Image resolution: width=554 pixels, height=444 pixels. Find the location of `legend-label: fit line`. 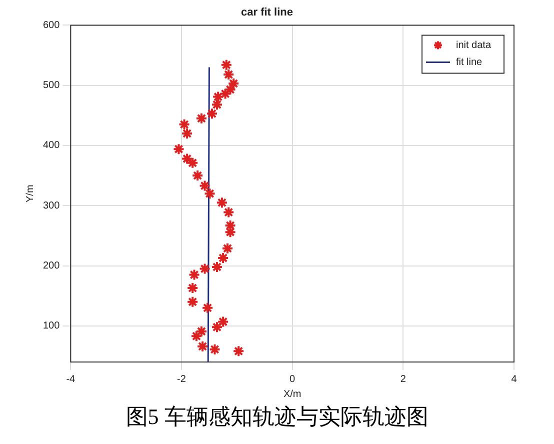

legend-label: fit line is located at coordinates (469, 62).